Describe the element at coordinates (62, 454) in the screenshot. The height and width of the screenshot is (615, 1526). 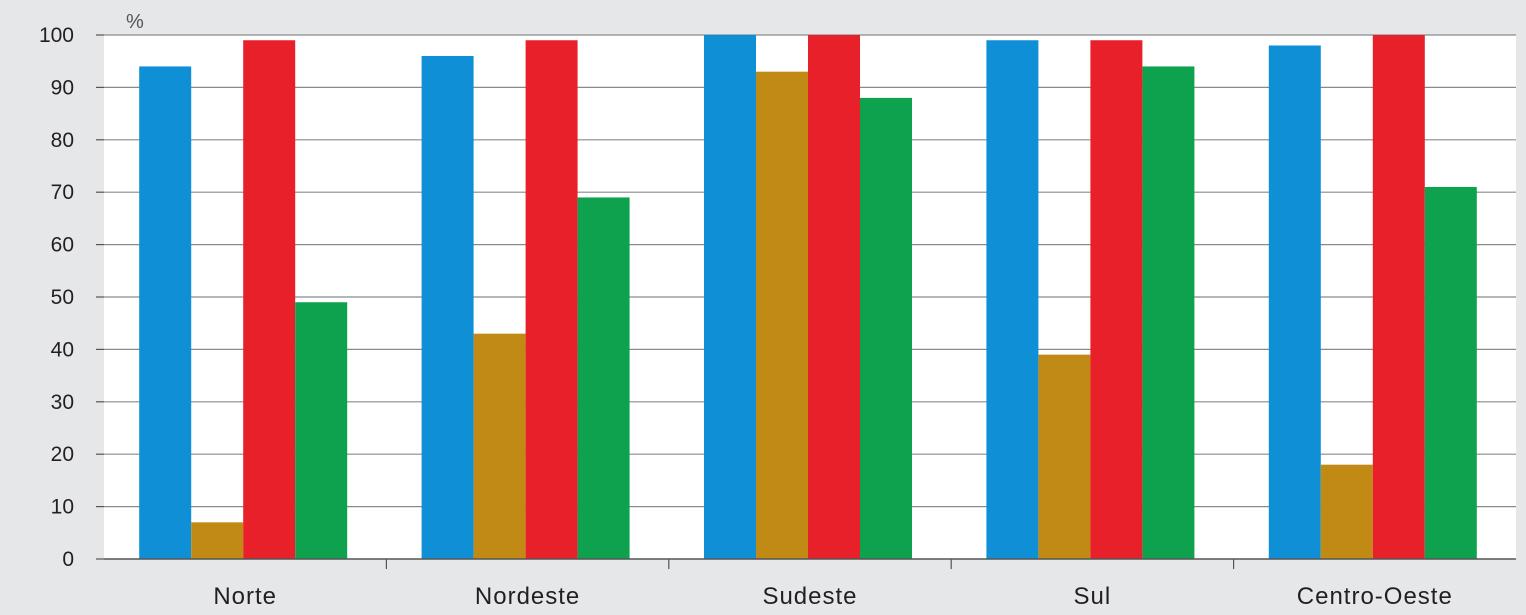
I see `y-tick-label: 20` at that location.